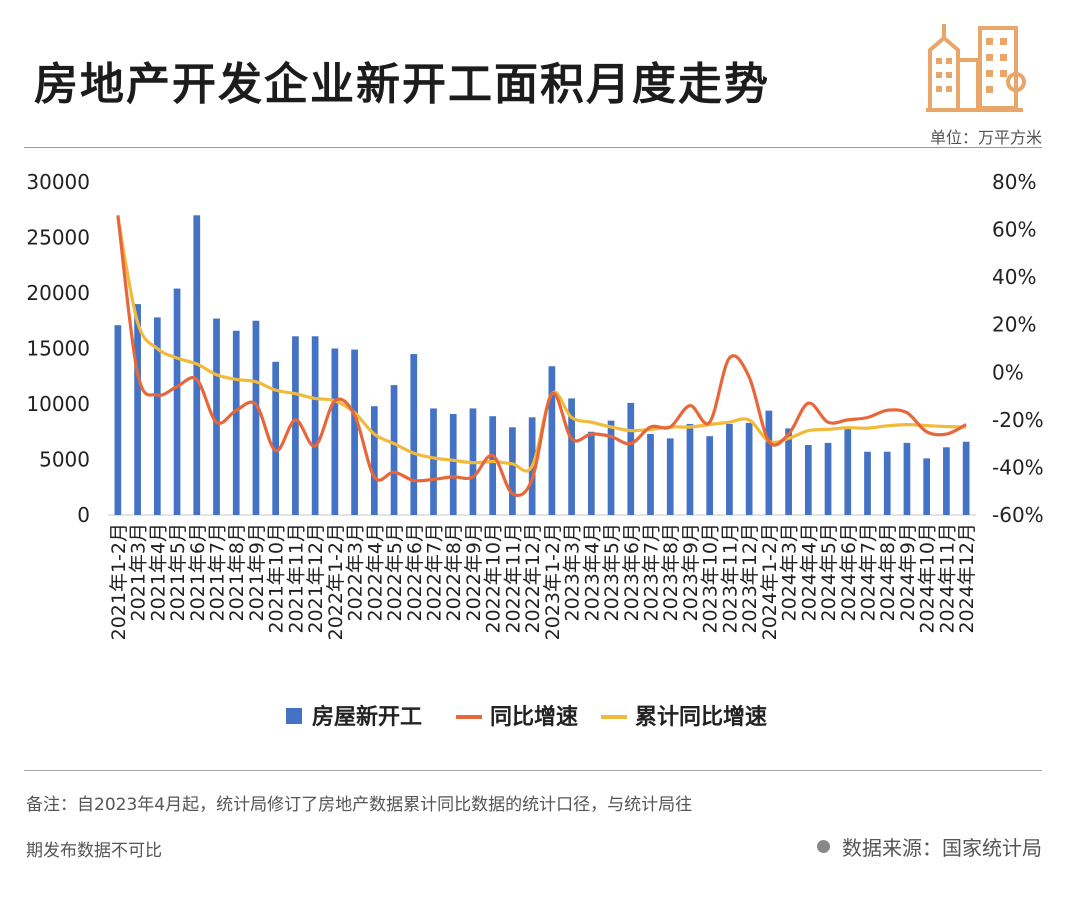 The height and width of the screenshot is (909, 1080). What do you see at coordinates (367, 717) in the screenshot?
I see `legend-item-bar: 房屋新开工` at bounding box center [367, 717].